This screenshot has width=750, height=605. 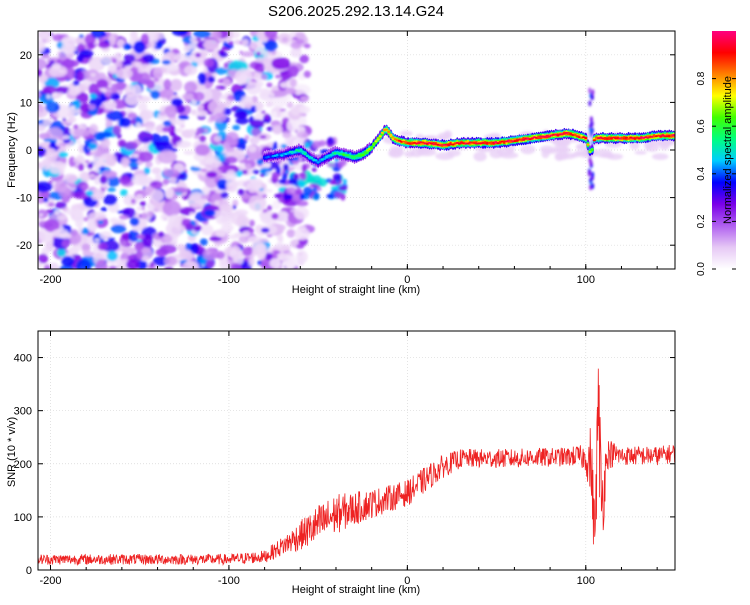 What do you see at coordinates (701, 78) in the screenshot?
I see `colorbar-tick-label: 0.8` at bounding box center [701, 78].